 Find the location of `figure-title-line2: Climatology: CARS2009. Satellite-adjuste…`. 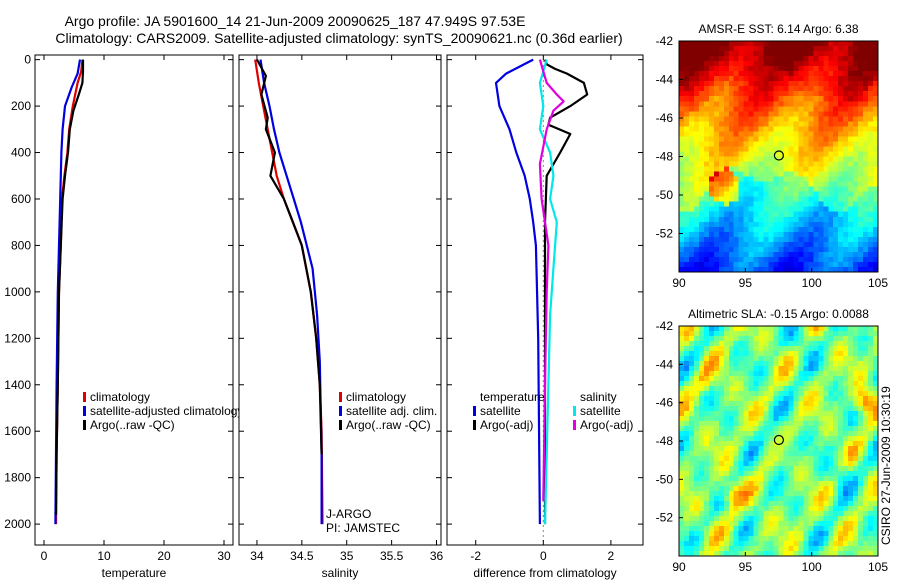

figure-title-line2: Climatology: CARS2009. Satellite-adjuste… is located at coordinates (338, 38).